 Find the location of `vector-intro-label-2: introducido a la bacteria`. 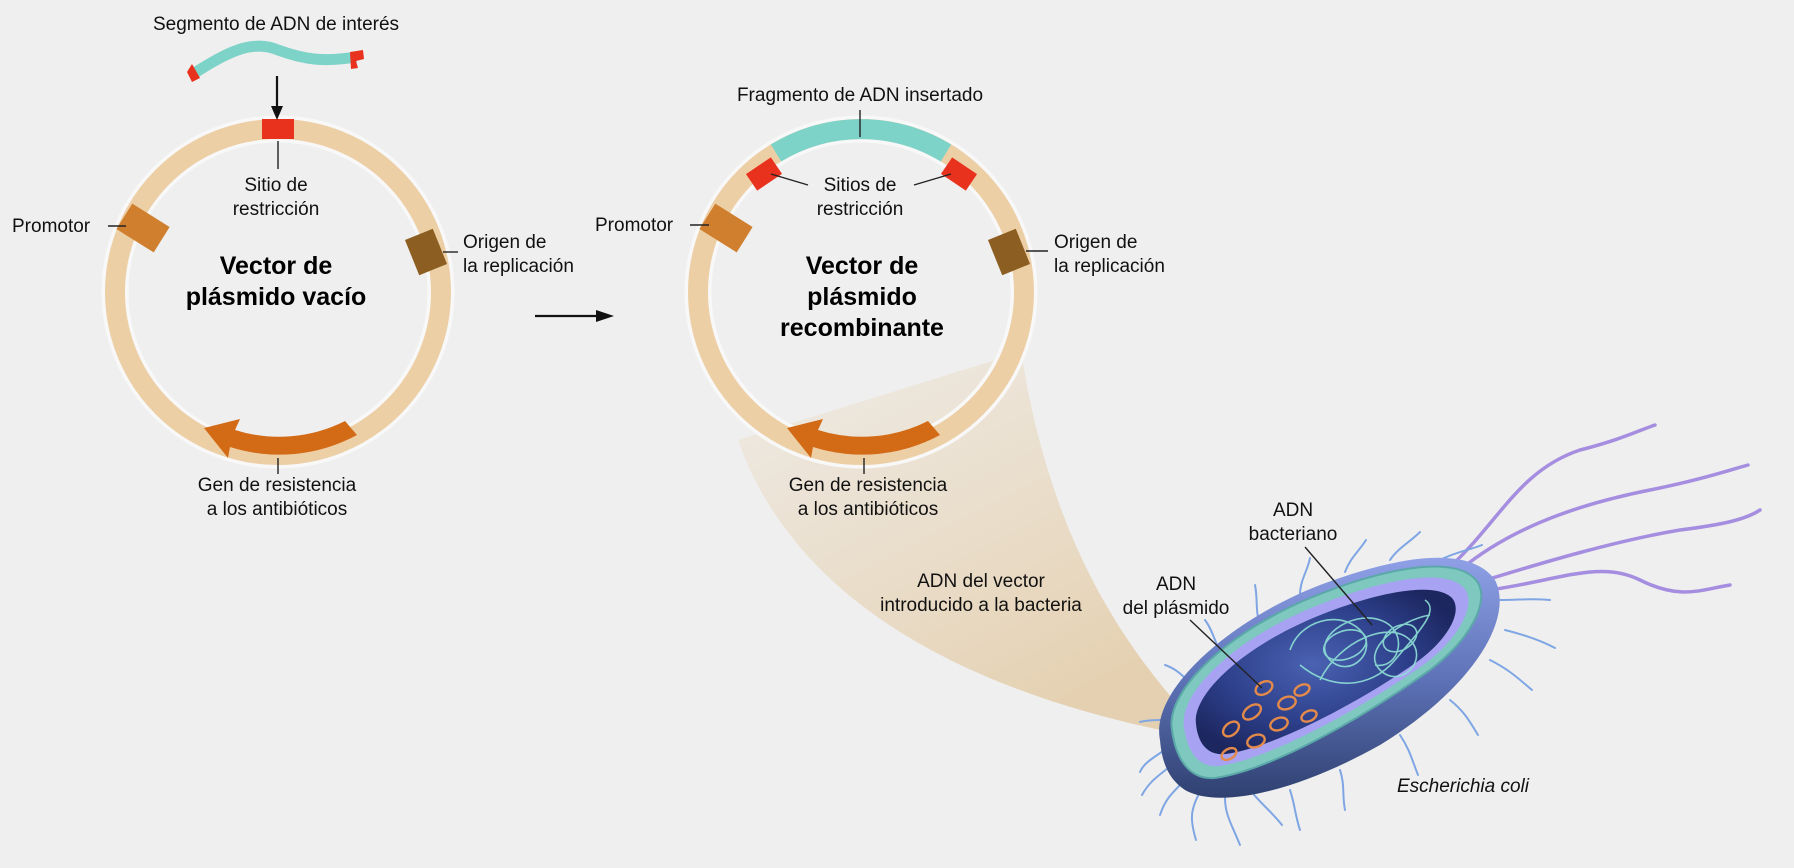

vector-intro-label-2: introducido a la bacteria is located at coordinates (981, 605).